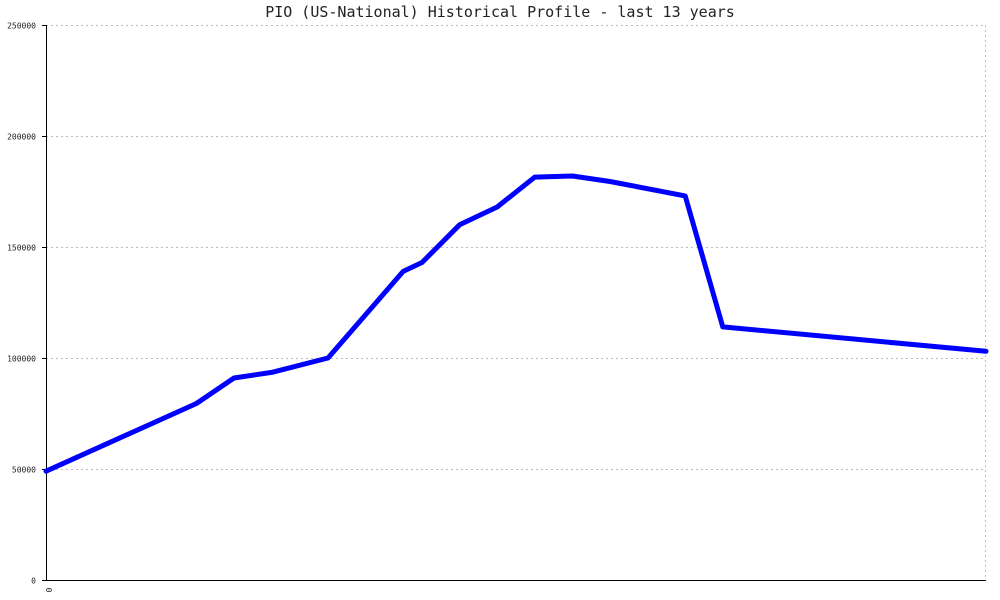  Describe the element at coordinates (21, 359) in the screenshot. I see `y-tick-label: 100000` at that location.